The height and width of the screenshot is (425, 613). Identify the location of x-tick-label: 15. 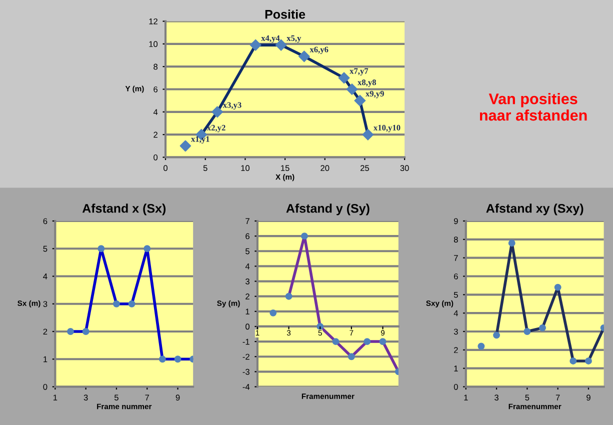
(285, 168).